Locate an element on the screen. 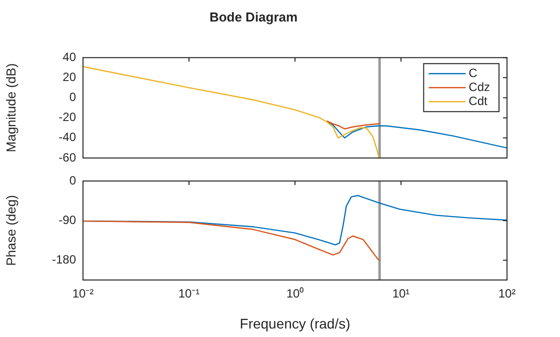 The image size is (560, 337). y-tick-label: -90 is located at coordinates (67, 219).